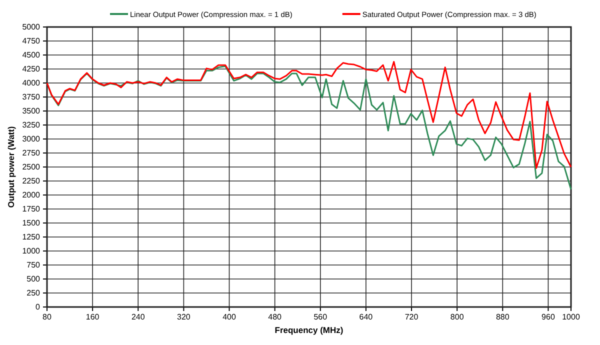  I want to click on y-tick-label: 3500, so click(31, 111).